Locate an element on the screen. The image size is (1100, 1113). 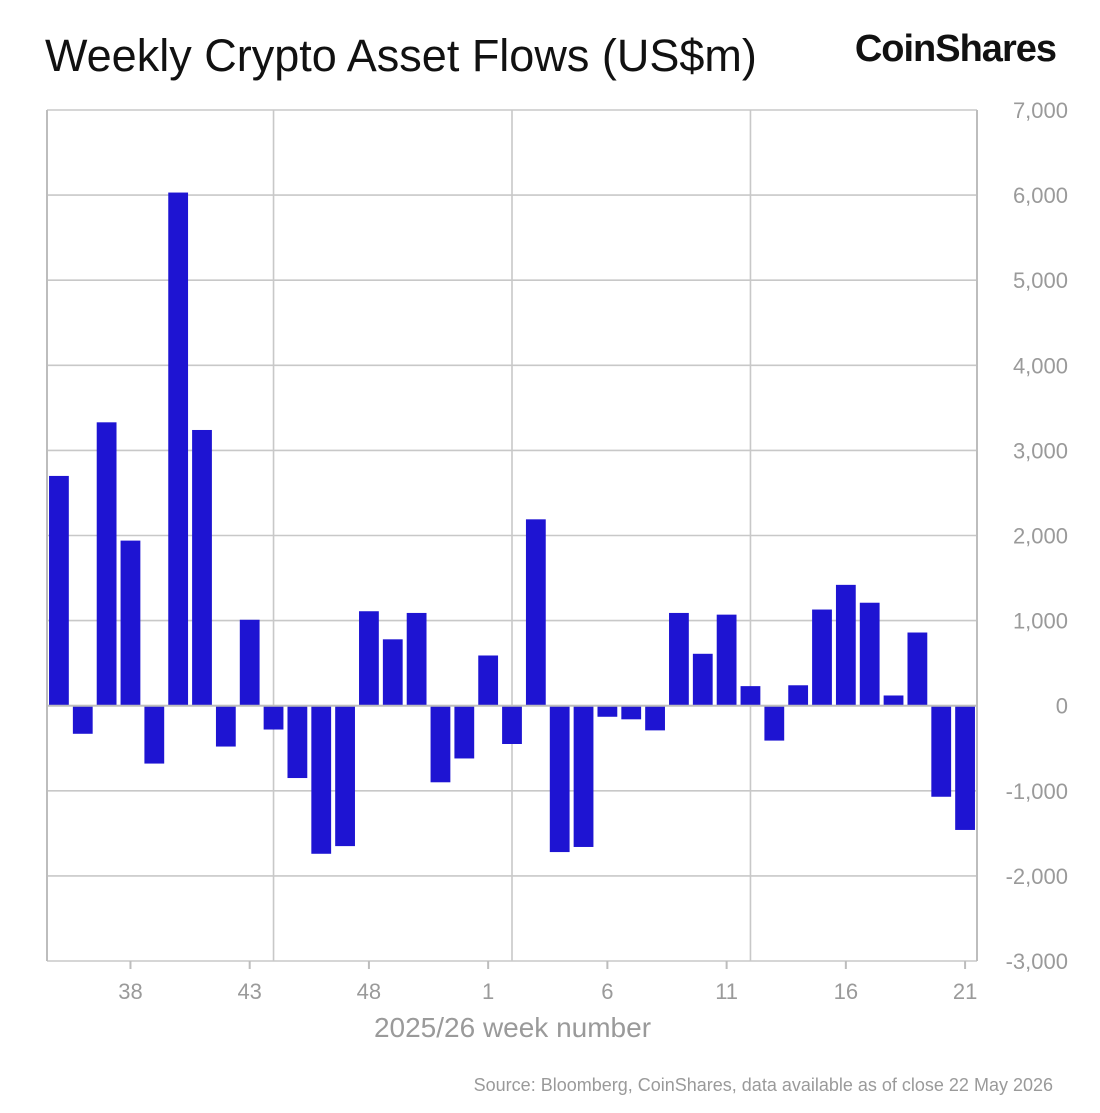
y-tick-label: 4,000 is located at coordinates (1040, 365).